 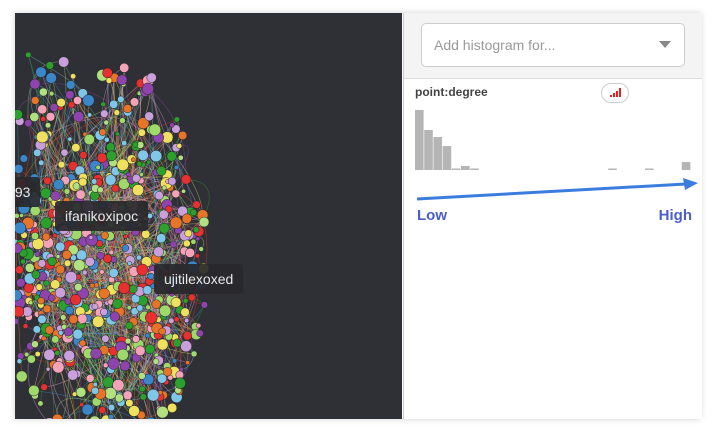 What do you see at coordinates (199, 279) in the screenshot?
I see `node-label: ujitilexoxed` at bounding box center [199, 279].